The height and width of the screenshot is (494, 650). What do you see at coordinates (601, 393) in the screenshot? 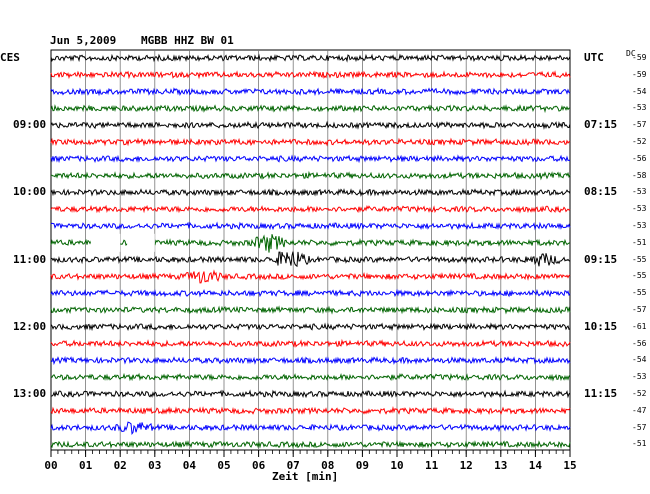
I see `right-hour-label: 11:15` at bounding box center [601, 393].